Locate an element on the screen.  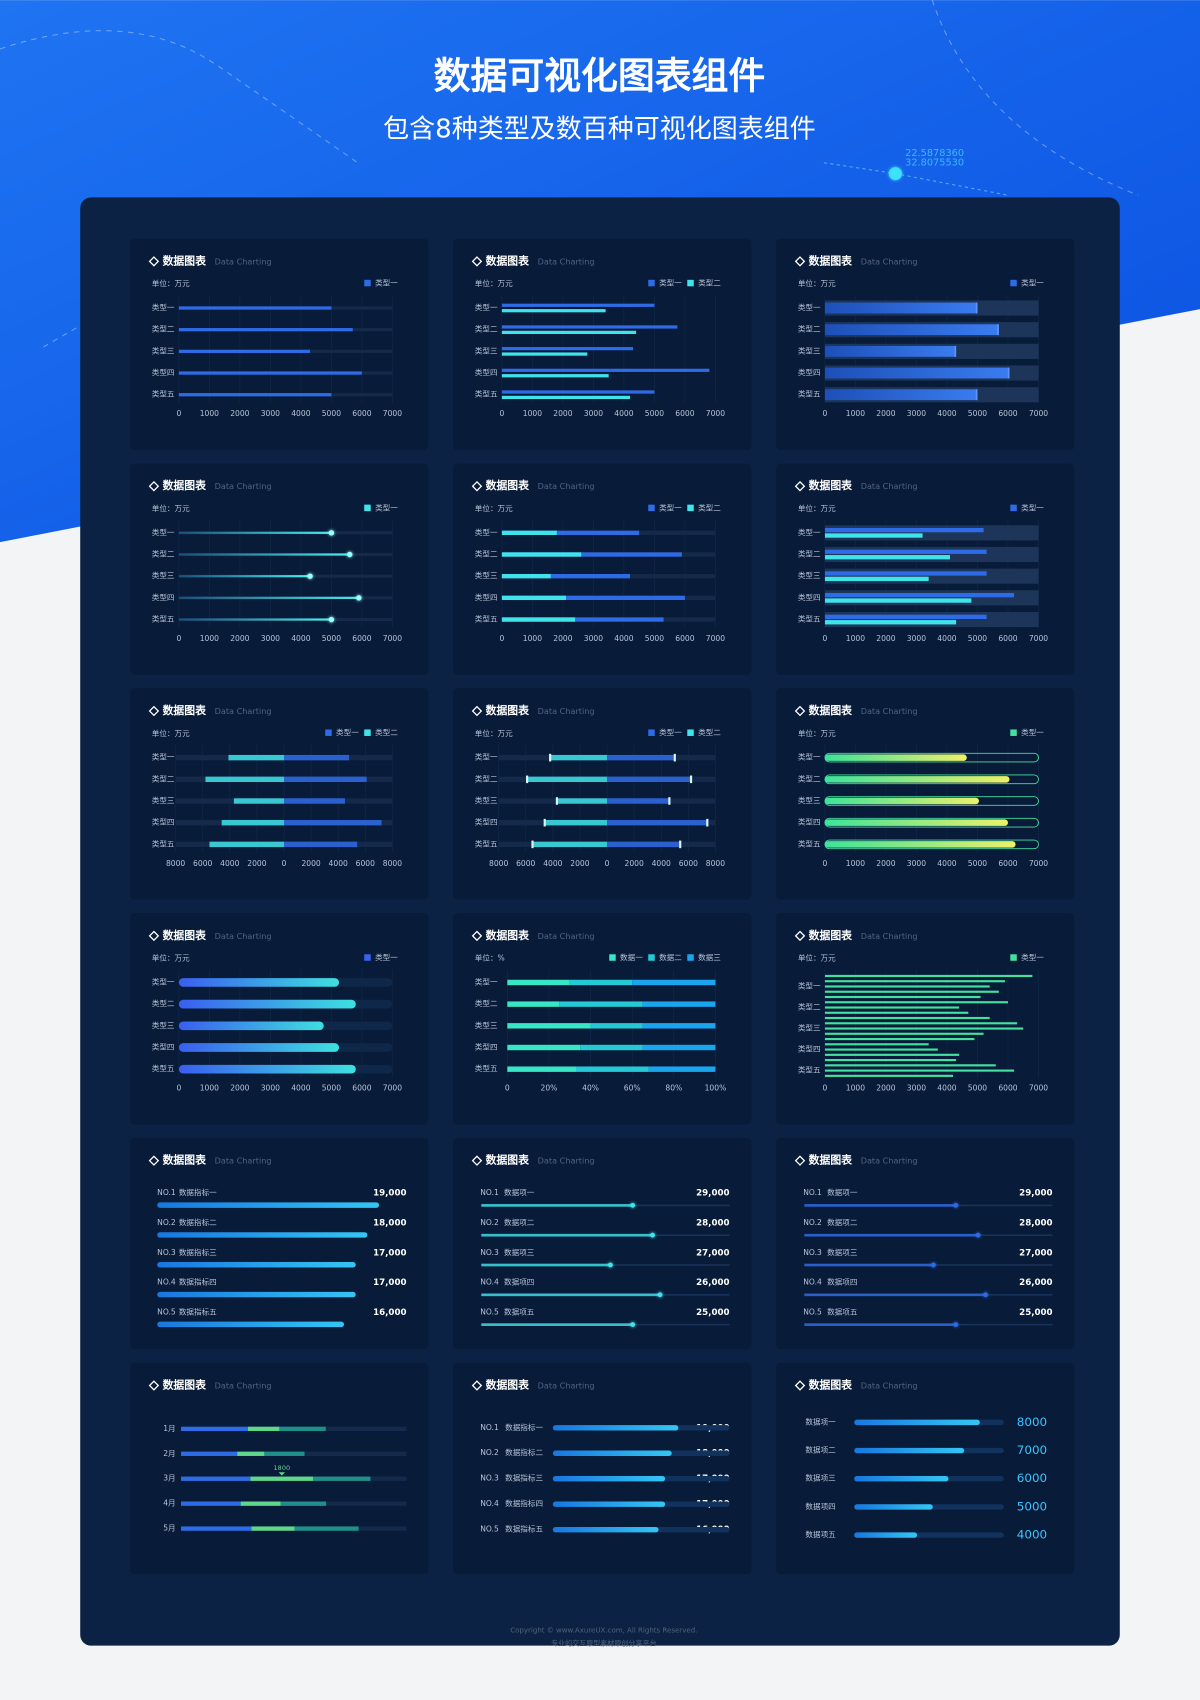
rank-label: NO.3 is located at coordinates (489, 1252).